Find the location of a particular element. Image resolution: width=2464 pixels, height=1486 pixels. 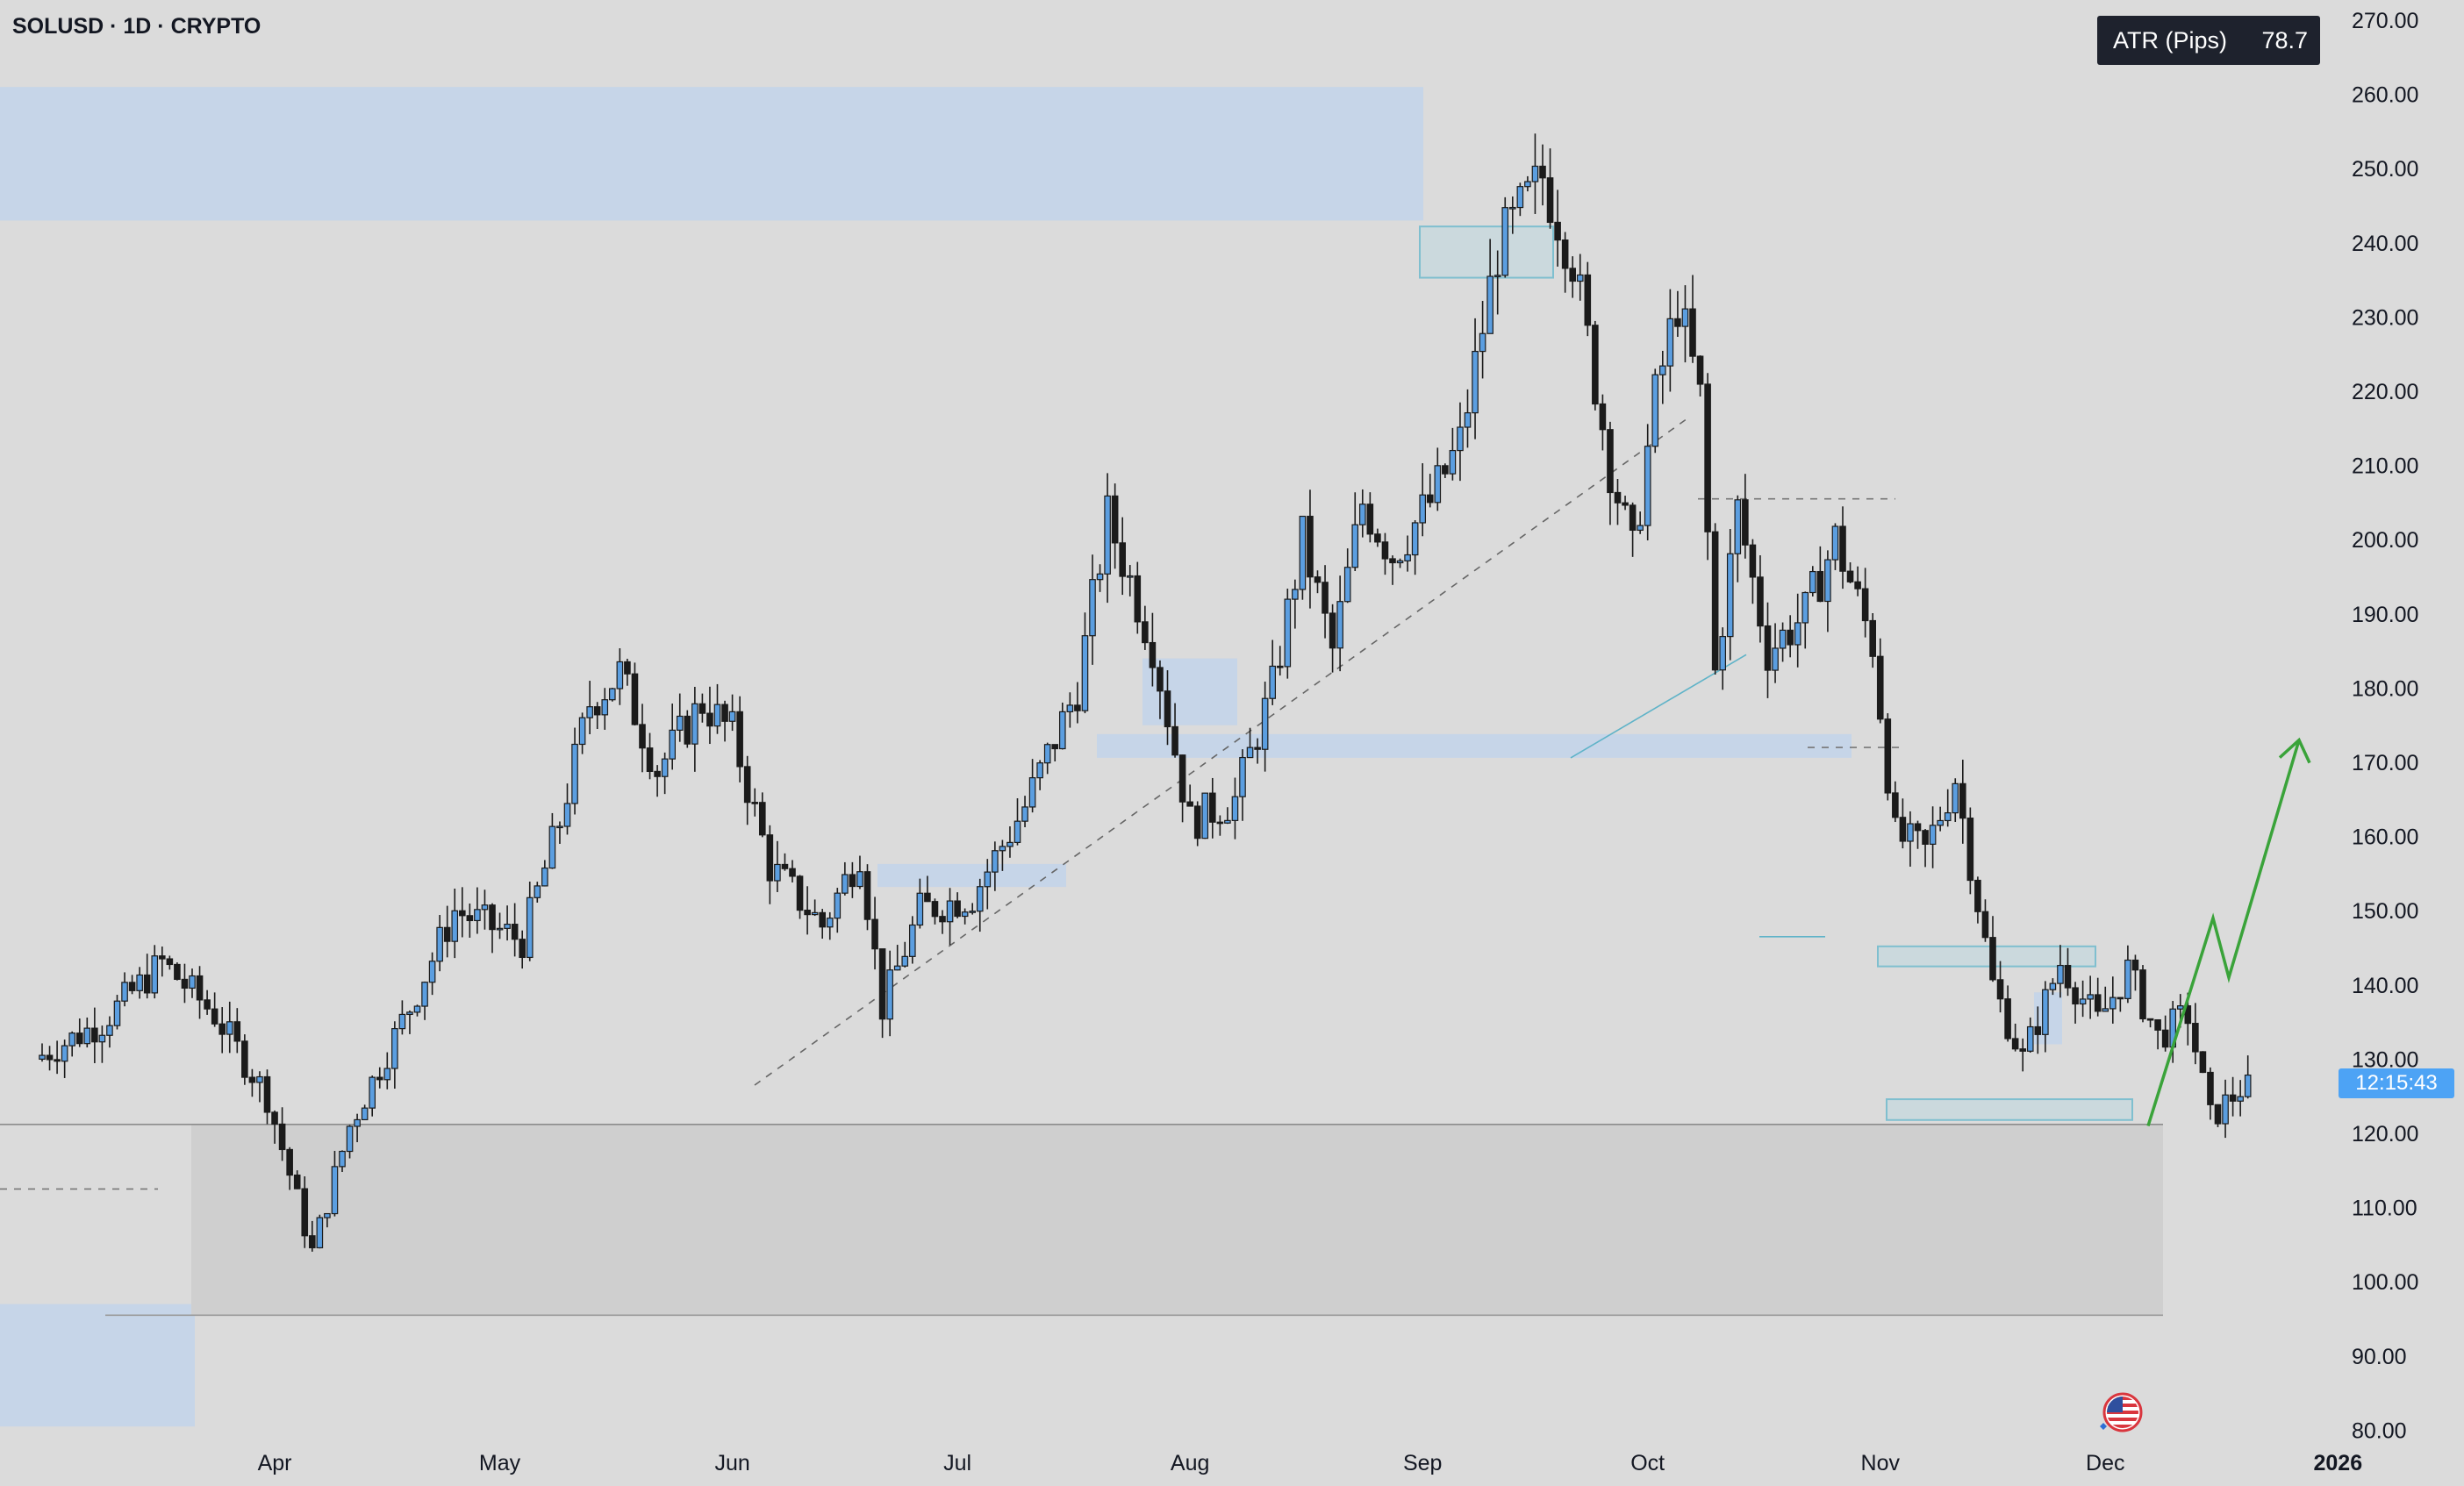

time-tick-label: Oct is located at coordinates (1647, 1463).